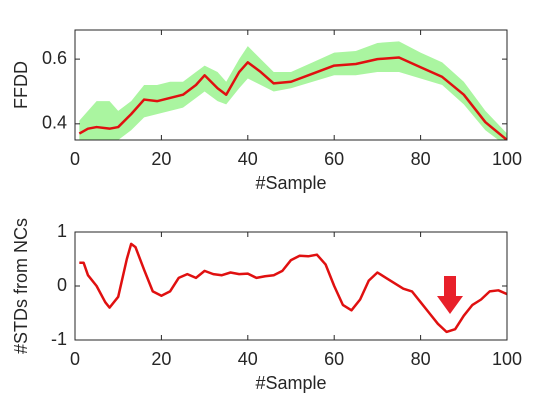 This screenshot has height=420, width=560. I want to click on y-tick-label: -1, so click(59, 339).